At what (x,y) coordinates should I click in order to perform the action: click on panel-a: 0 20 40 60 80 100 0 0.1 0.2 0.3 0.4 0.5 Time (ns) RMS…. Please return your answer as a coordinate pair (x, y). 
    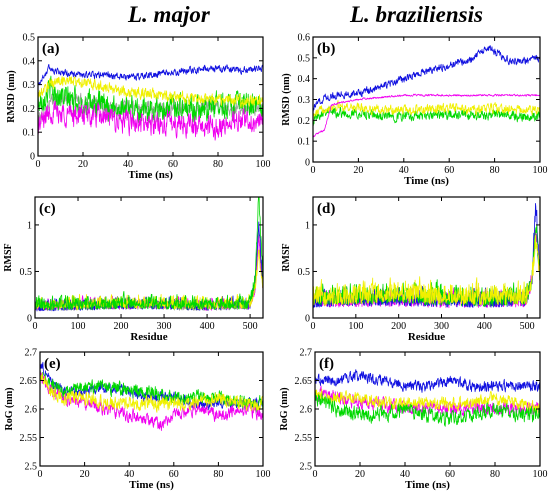
    Looking at the image, I should click on (138, 107).